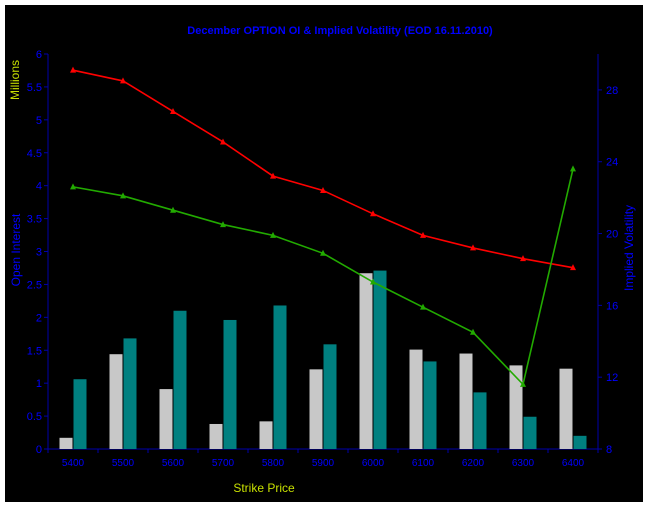 The height and width of the screenshot is (507, 649). Describe the element at coordinates (39, 187) in the screenshot. I see `left-tick-label: 4` at that location.